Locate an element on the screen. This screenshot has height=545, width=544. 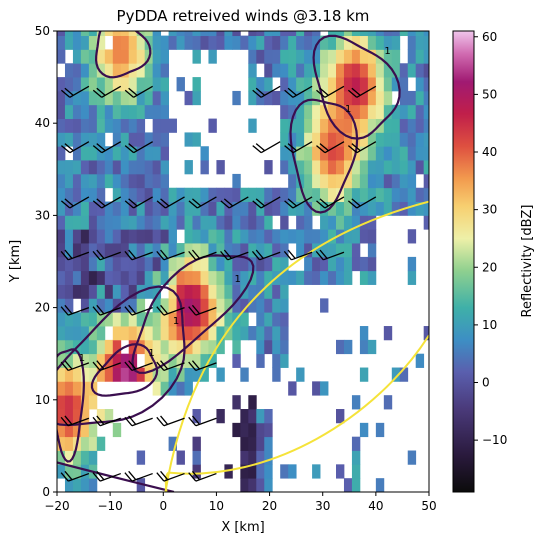
colorbar-tick-label: 10 is located at coordinates (489, 325).